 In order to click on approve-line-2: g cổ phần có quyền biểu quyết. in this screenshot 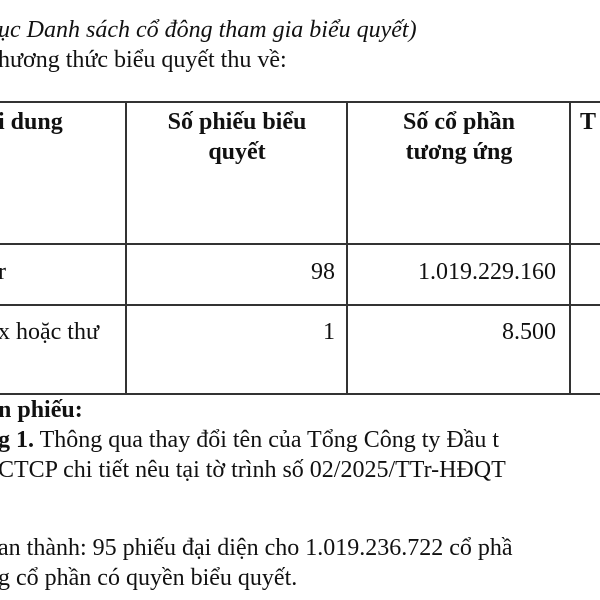, I will do `click(149, 578)`.